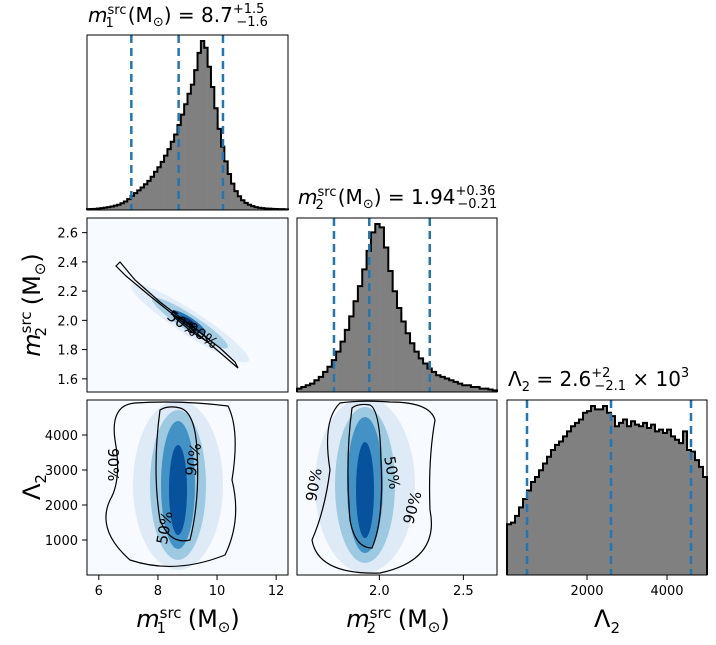 Image resolution: width=716 pixels, height=645 pixels. I want to click on m1-tick-label: 6, so click(99, 591).